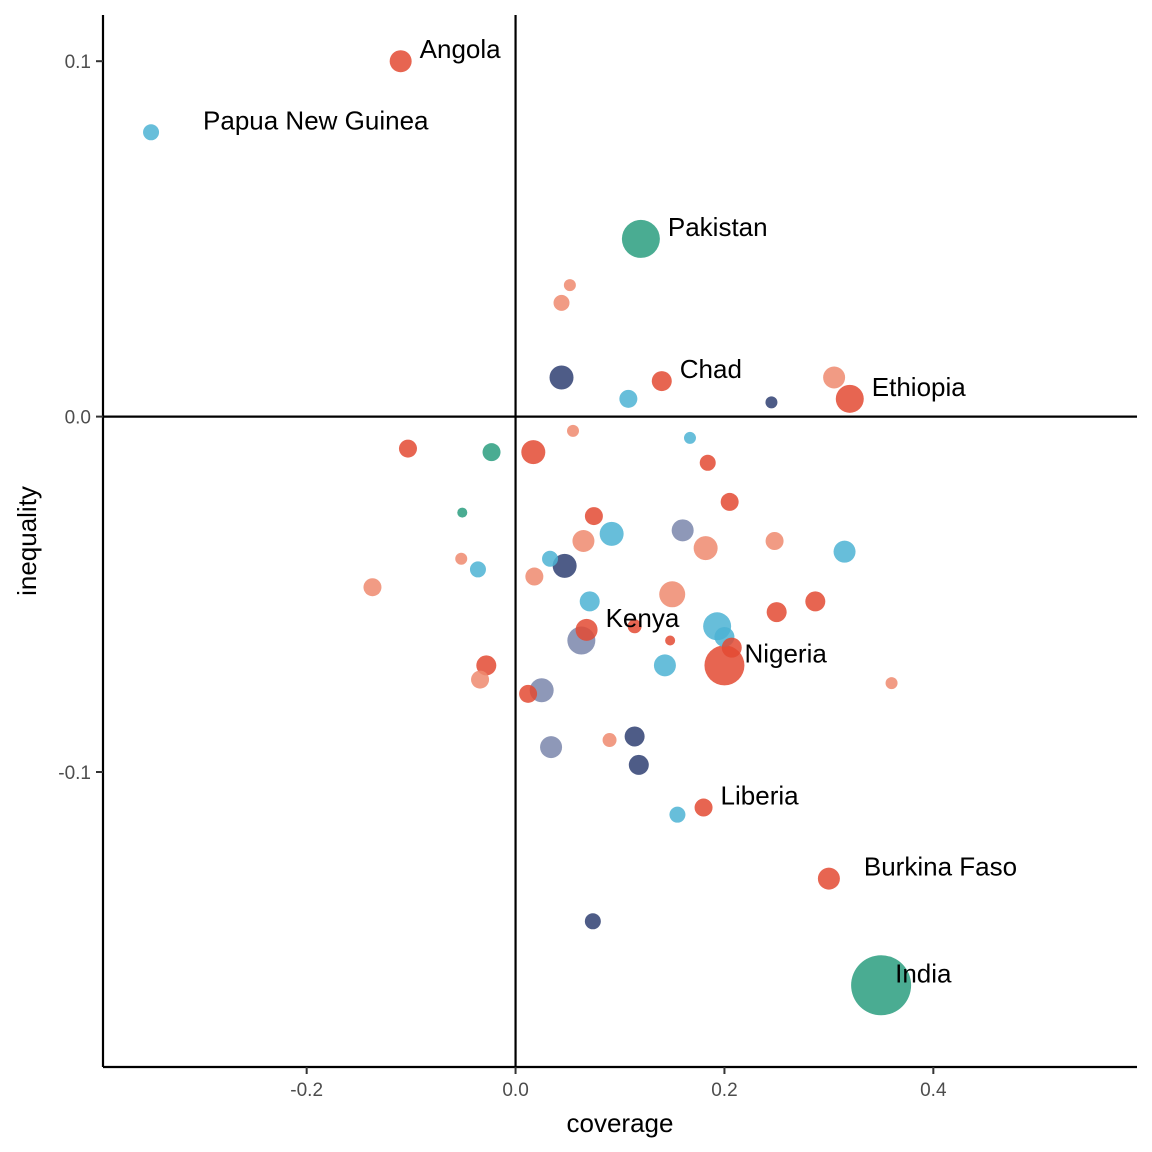 This screenshot has width=1152, height=1152. What do you see at coordinates (316, 120) in the screenshot?
I see `label-papua-new-guinea: Papua New Guinea` at bounding box center [316, 120].